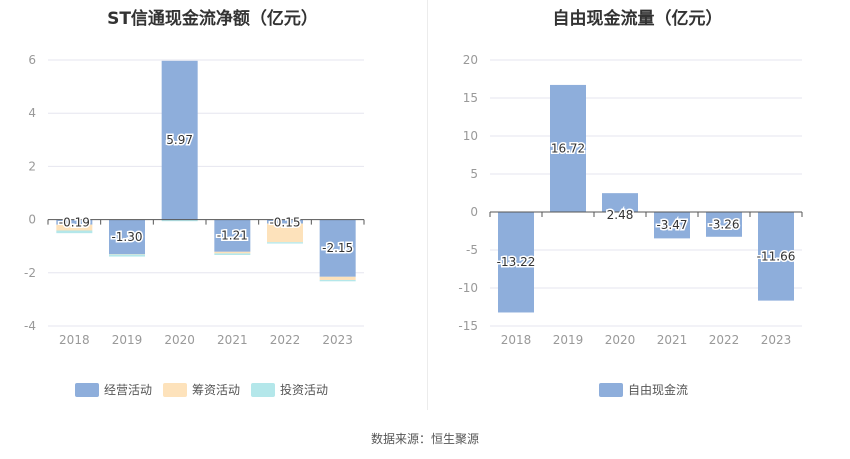 Image resolution: width=850 pixels, height=459 pixels. I want to click on data-label: -0.15, so click(284, 223).